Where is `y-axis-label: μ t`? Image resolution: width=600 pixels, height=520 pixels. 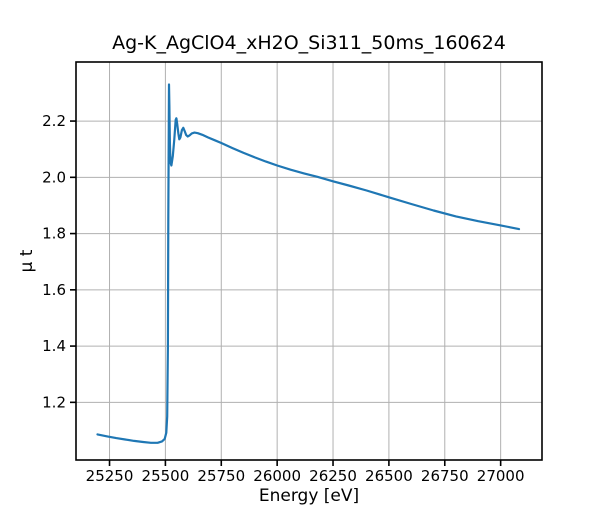 y-axis-label: μ t is located at coordinates (27, 261).